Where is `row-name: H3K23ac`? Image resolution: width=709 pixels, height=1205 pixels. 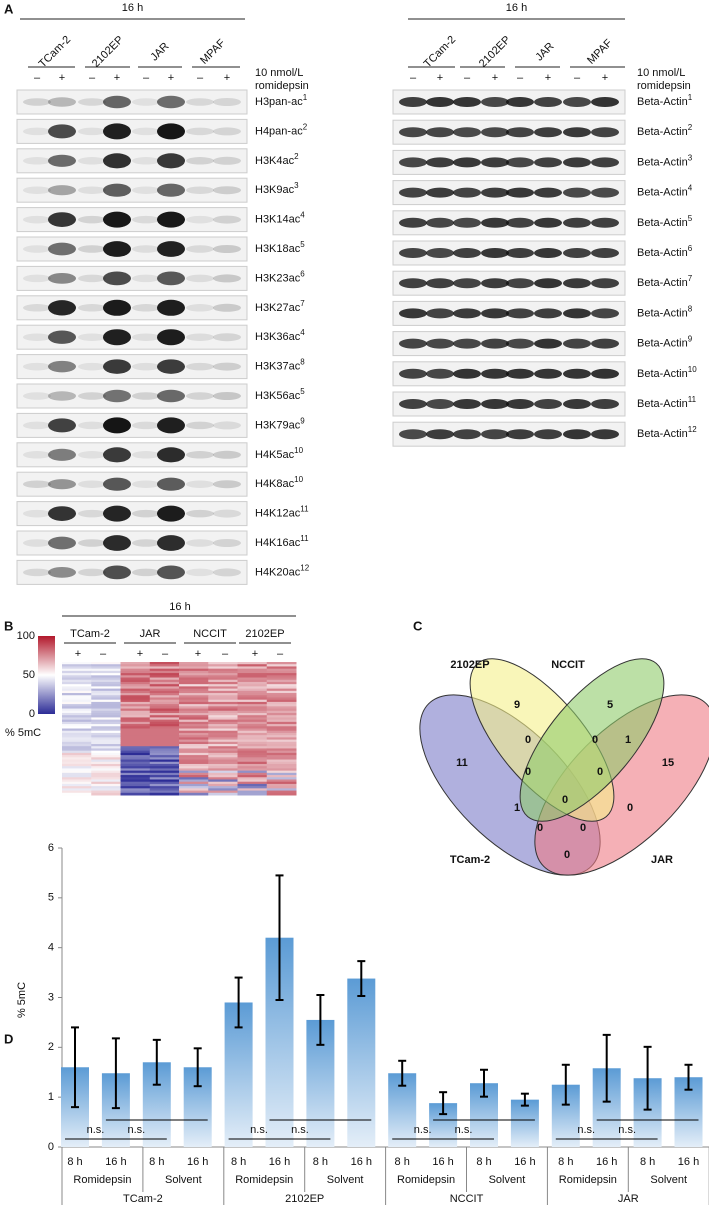
row-name: H3K23ac is located at coordinates (278, 278).